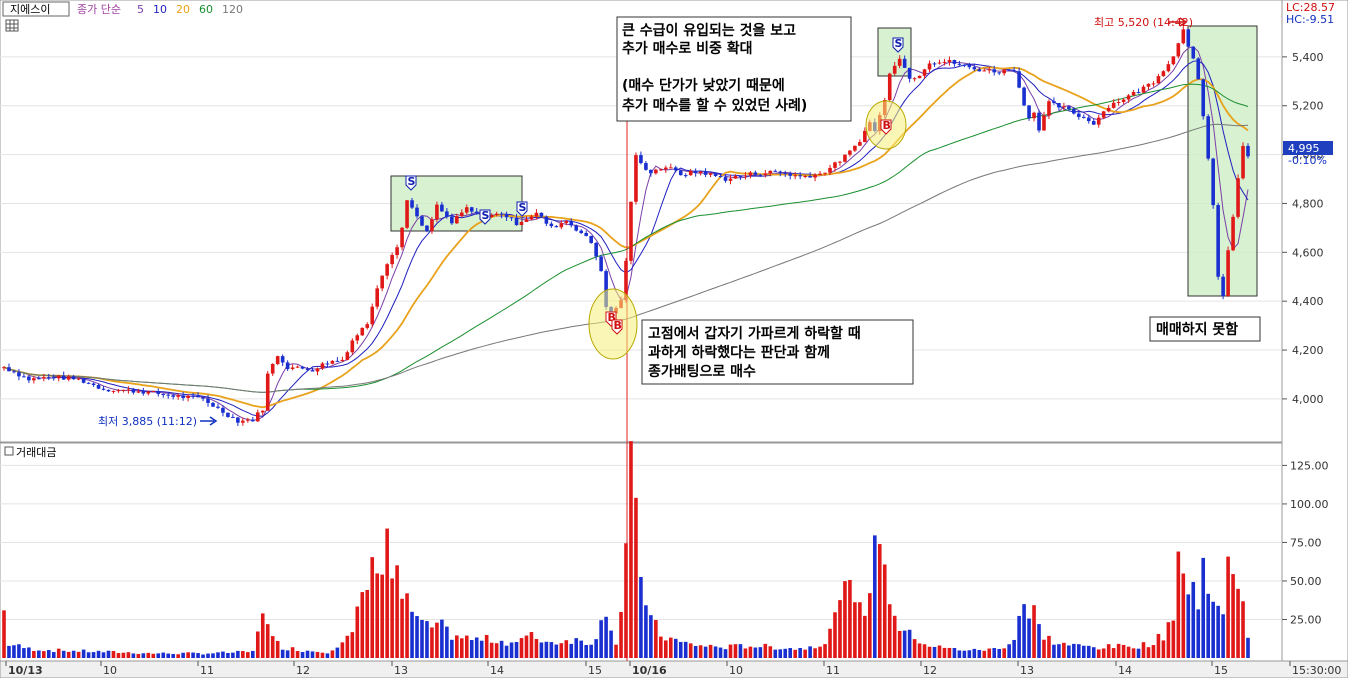 This screenshot has height=682, width=1348. I want to click on stock-name-box, so click(36, 9).